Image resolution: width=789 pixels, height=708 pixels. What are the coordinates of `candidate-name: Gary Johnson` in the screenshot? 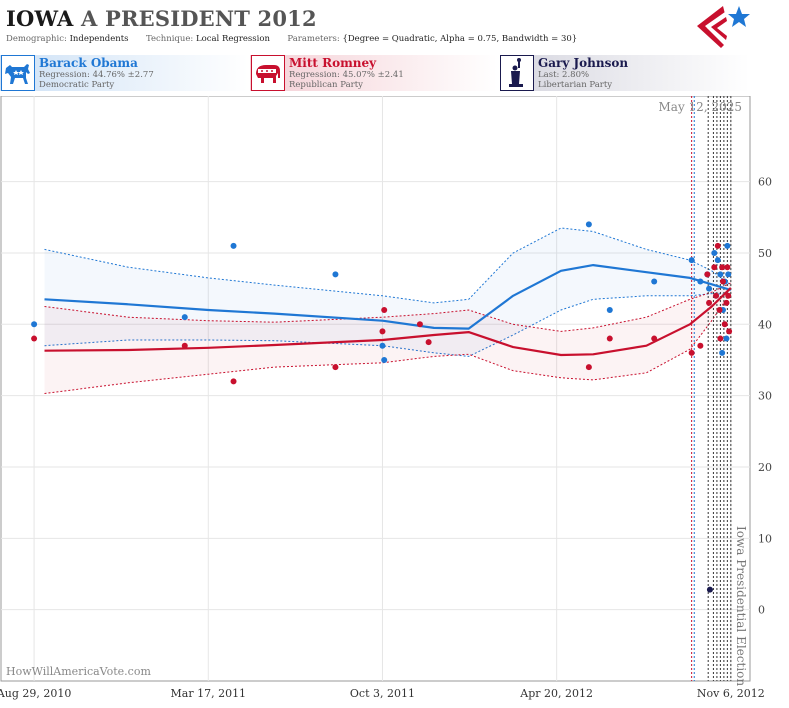 It's located at (583, 63).